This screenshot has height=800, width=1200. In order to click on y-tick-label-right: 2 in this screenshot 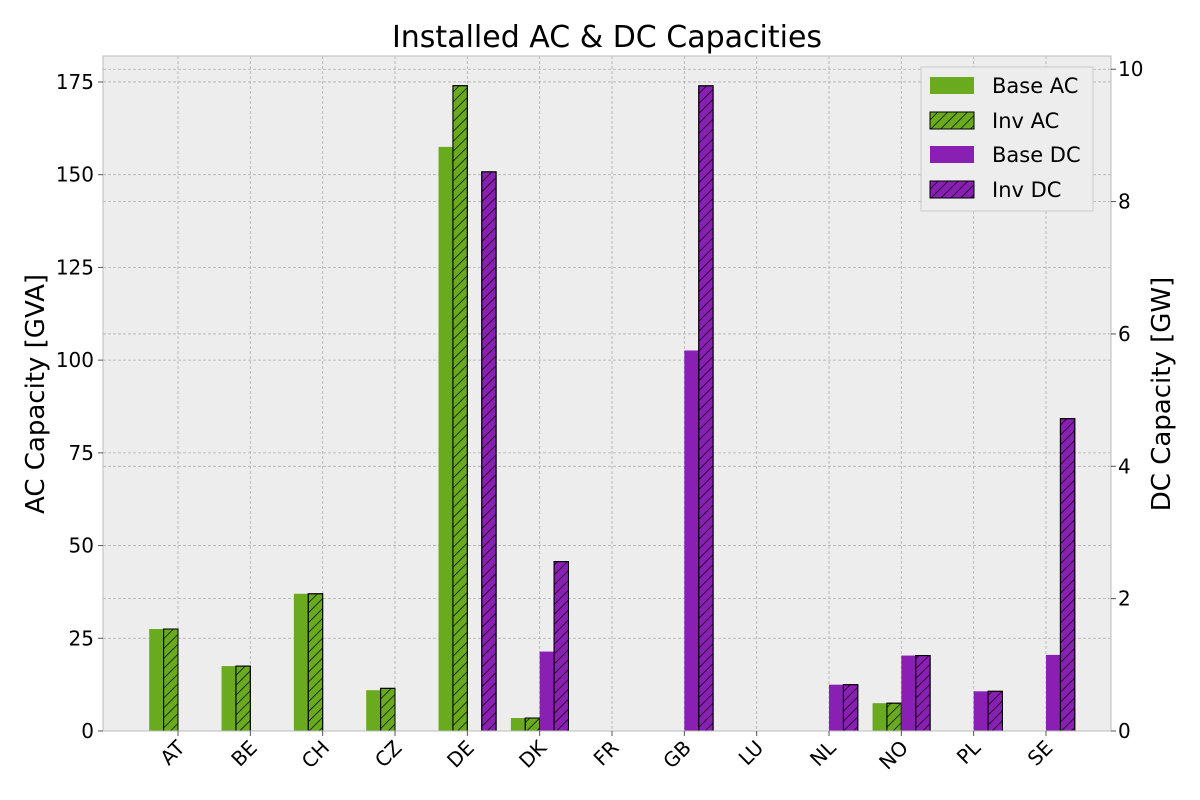, I will do `click(1124, 599)`.